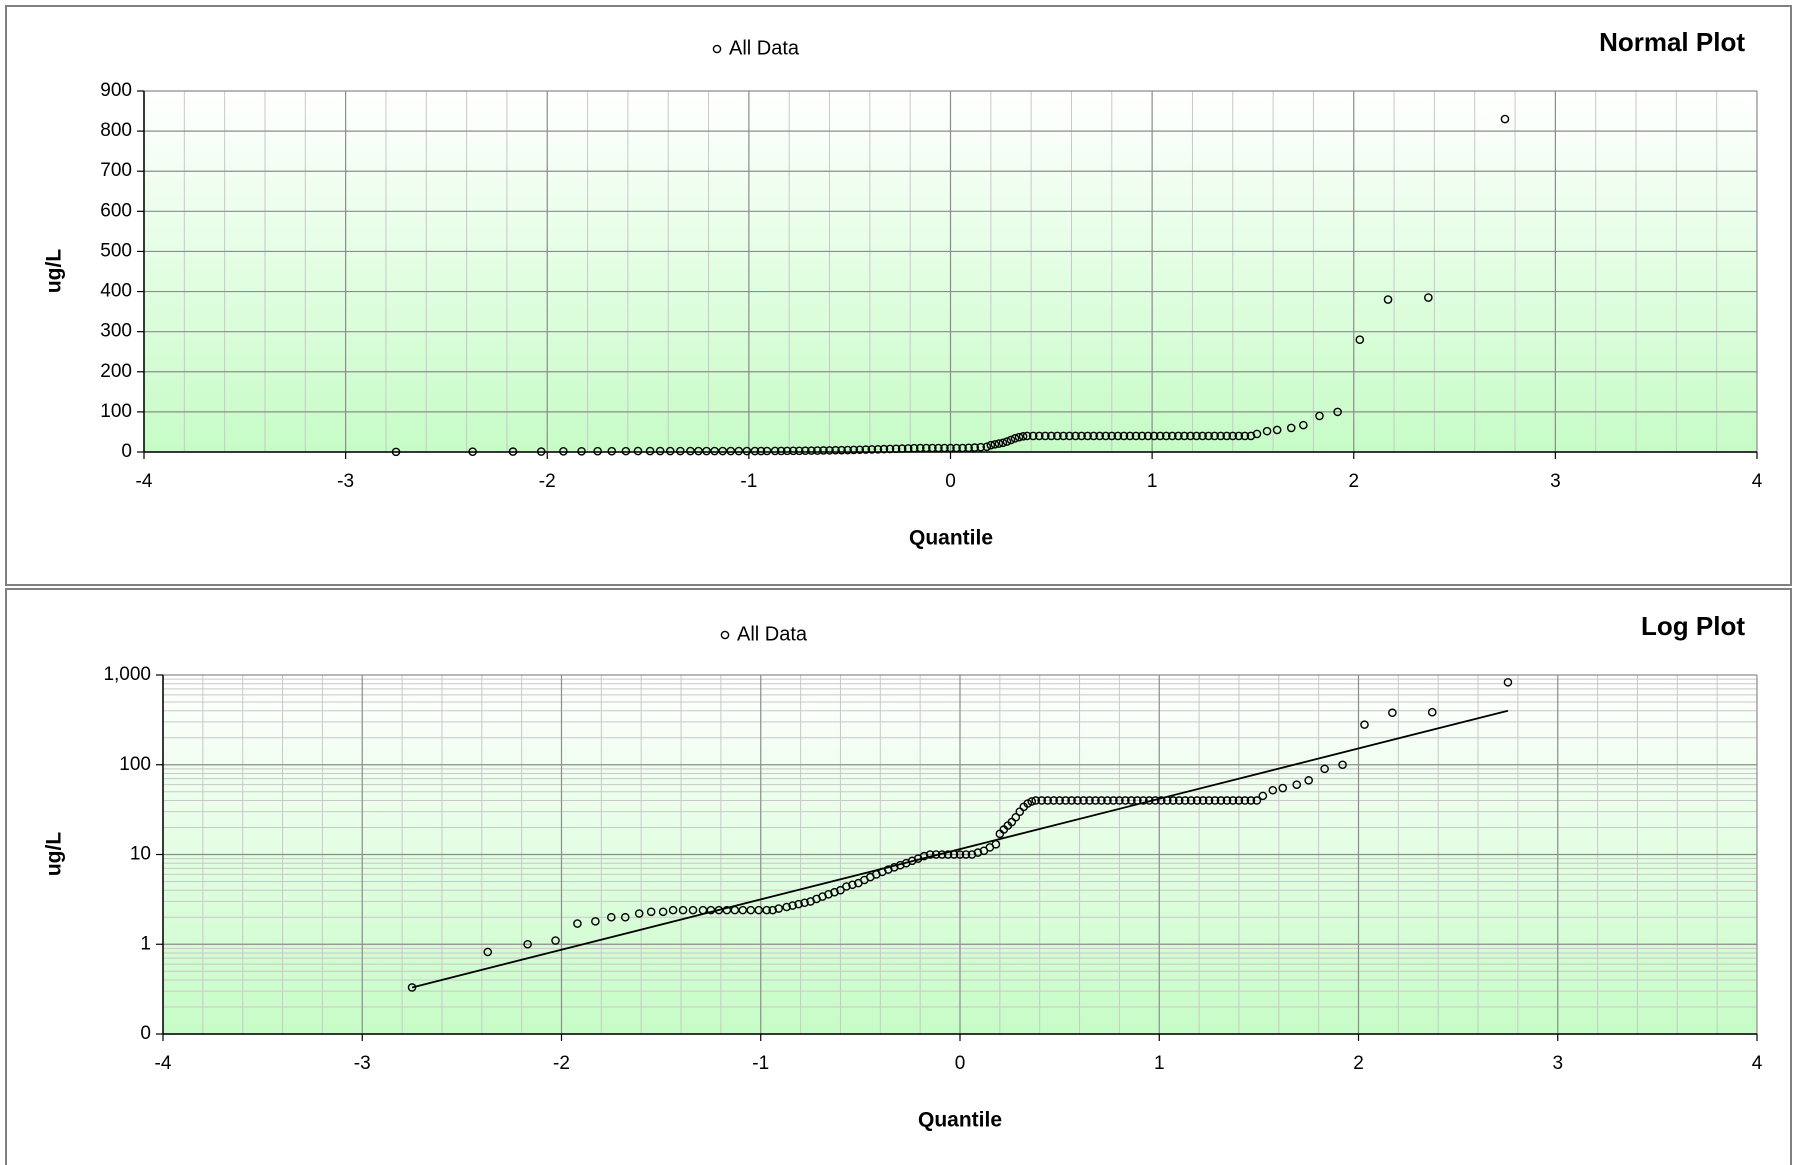  I want to click on x-tick-label: 1, so click(1152, 481).